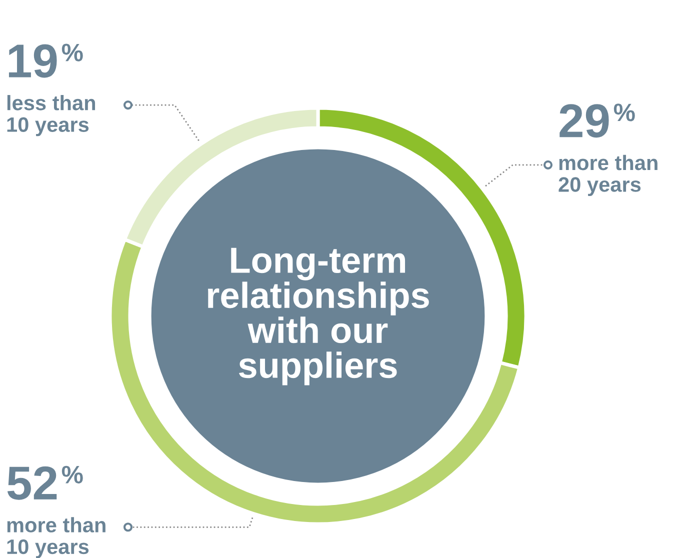 This screenshot has height=558, width=690. What do you see at coordinates (608, 175) in the screenshot?
I see `slice-label: more than 20 years` at bounding box center [608, 175].